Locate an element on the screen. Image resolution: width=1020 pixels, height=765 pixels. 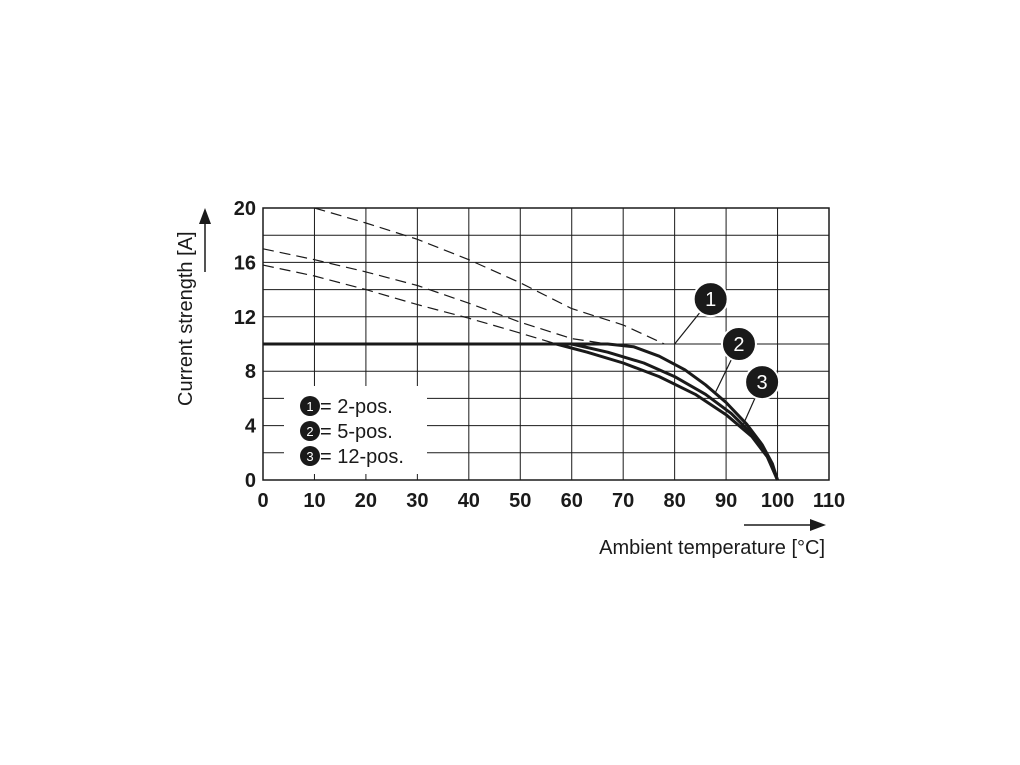
legend: 1 = 2-pos. 2 = 5-pos. 3 = 12-pos. is located at coordinates (355, 430).